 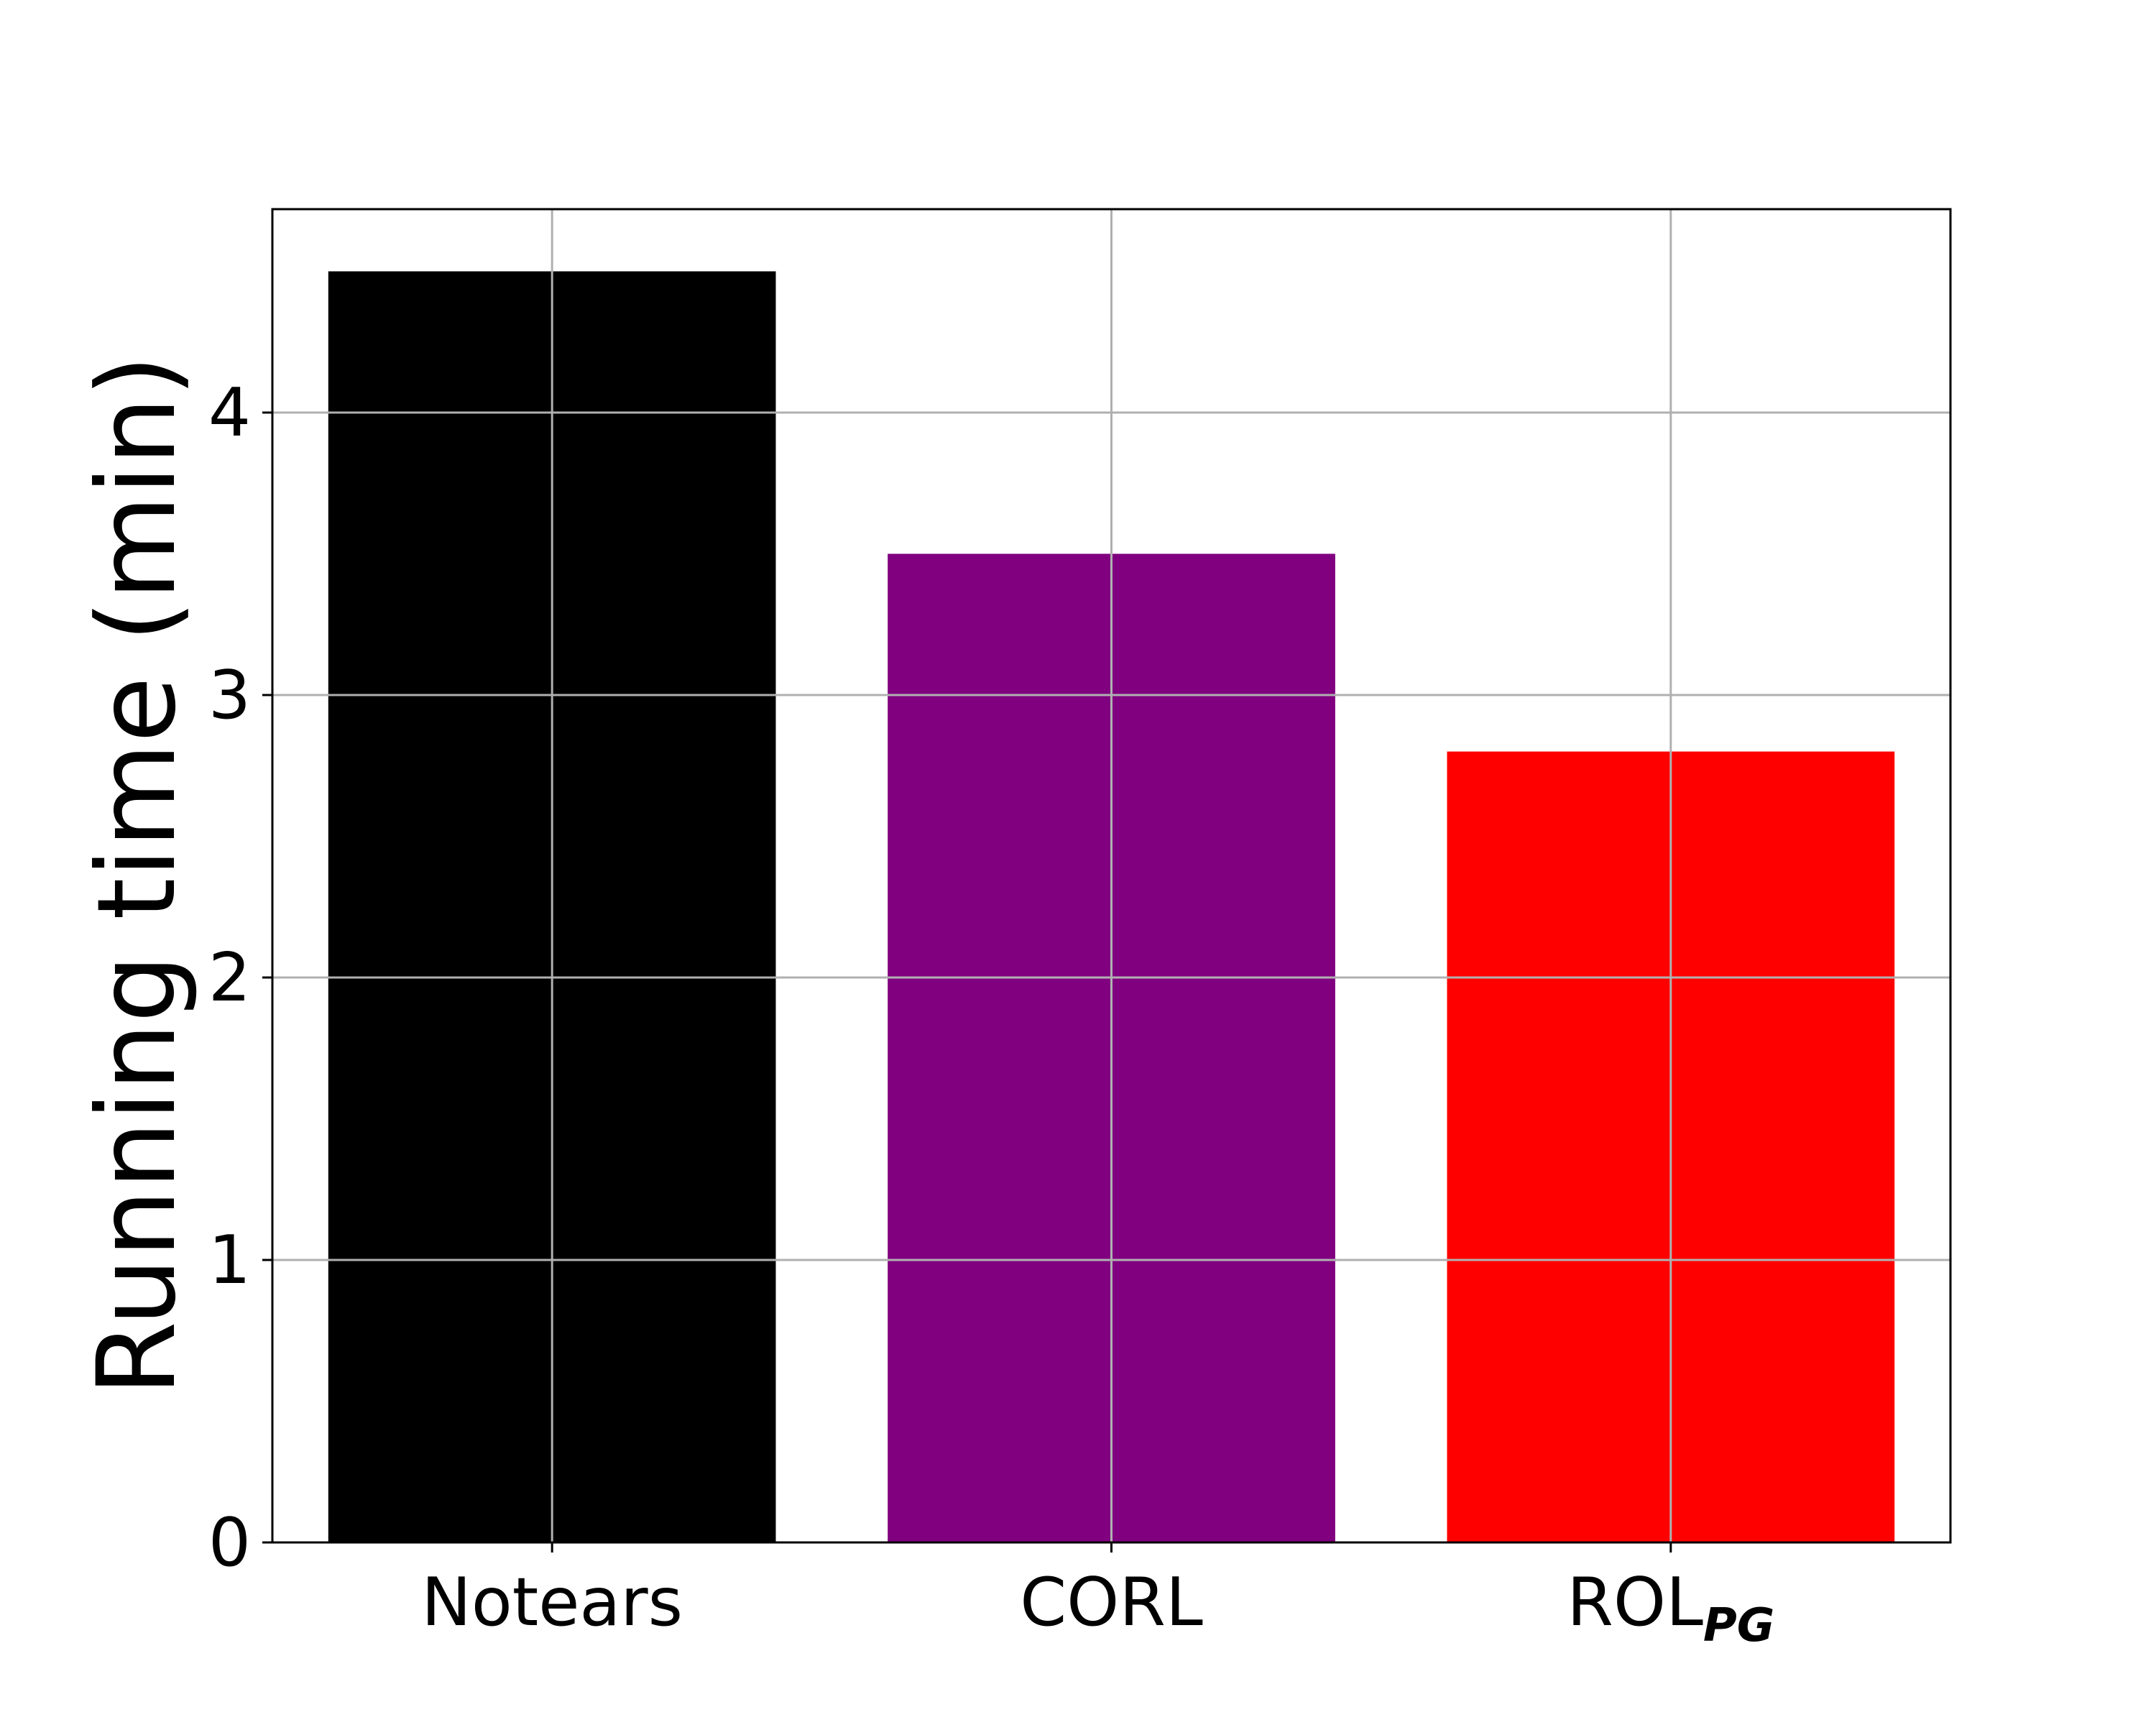 What do you see at coordinates (552, 1602) in the screenshot?
I see `x-tick-label-notears: Notears` at bounding box center [552, 1602].